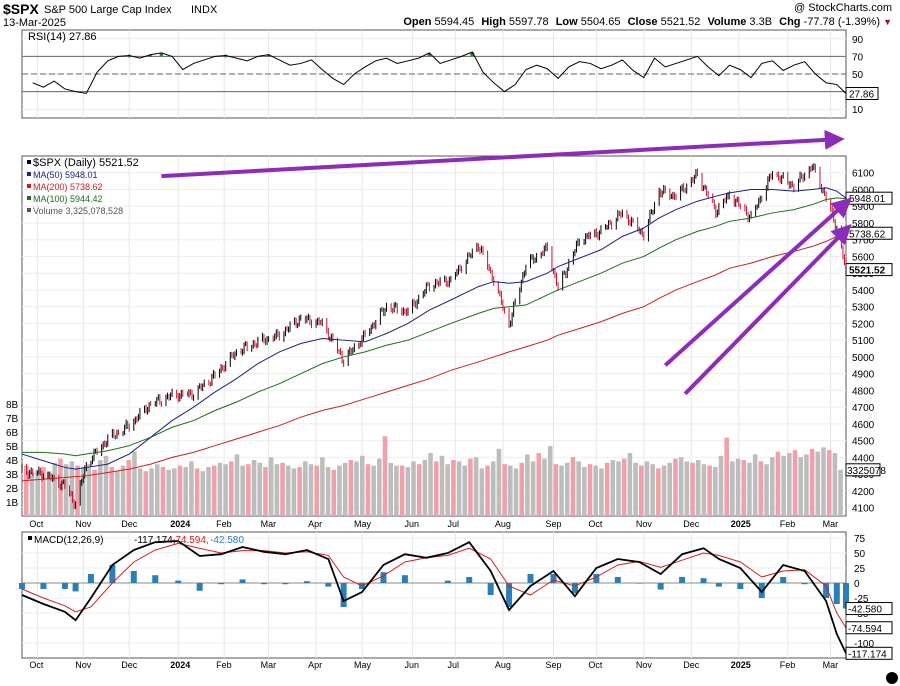 The image size is (900, 686). I want to click on x-tick-label: Sep, so click(553, 665).